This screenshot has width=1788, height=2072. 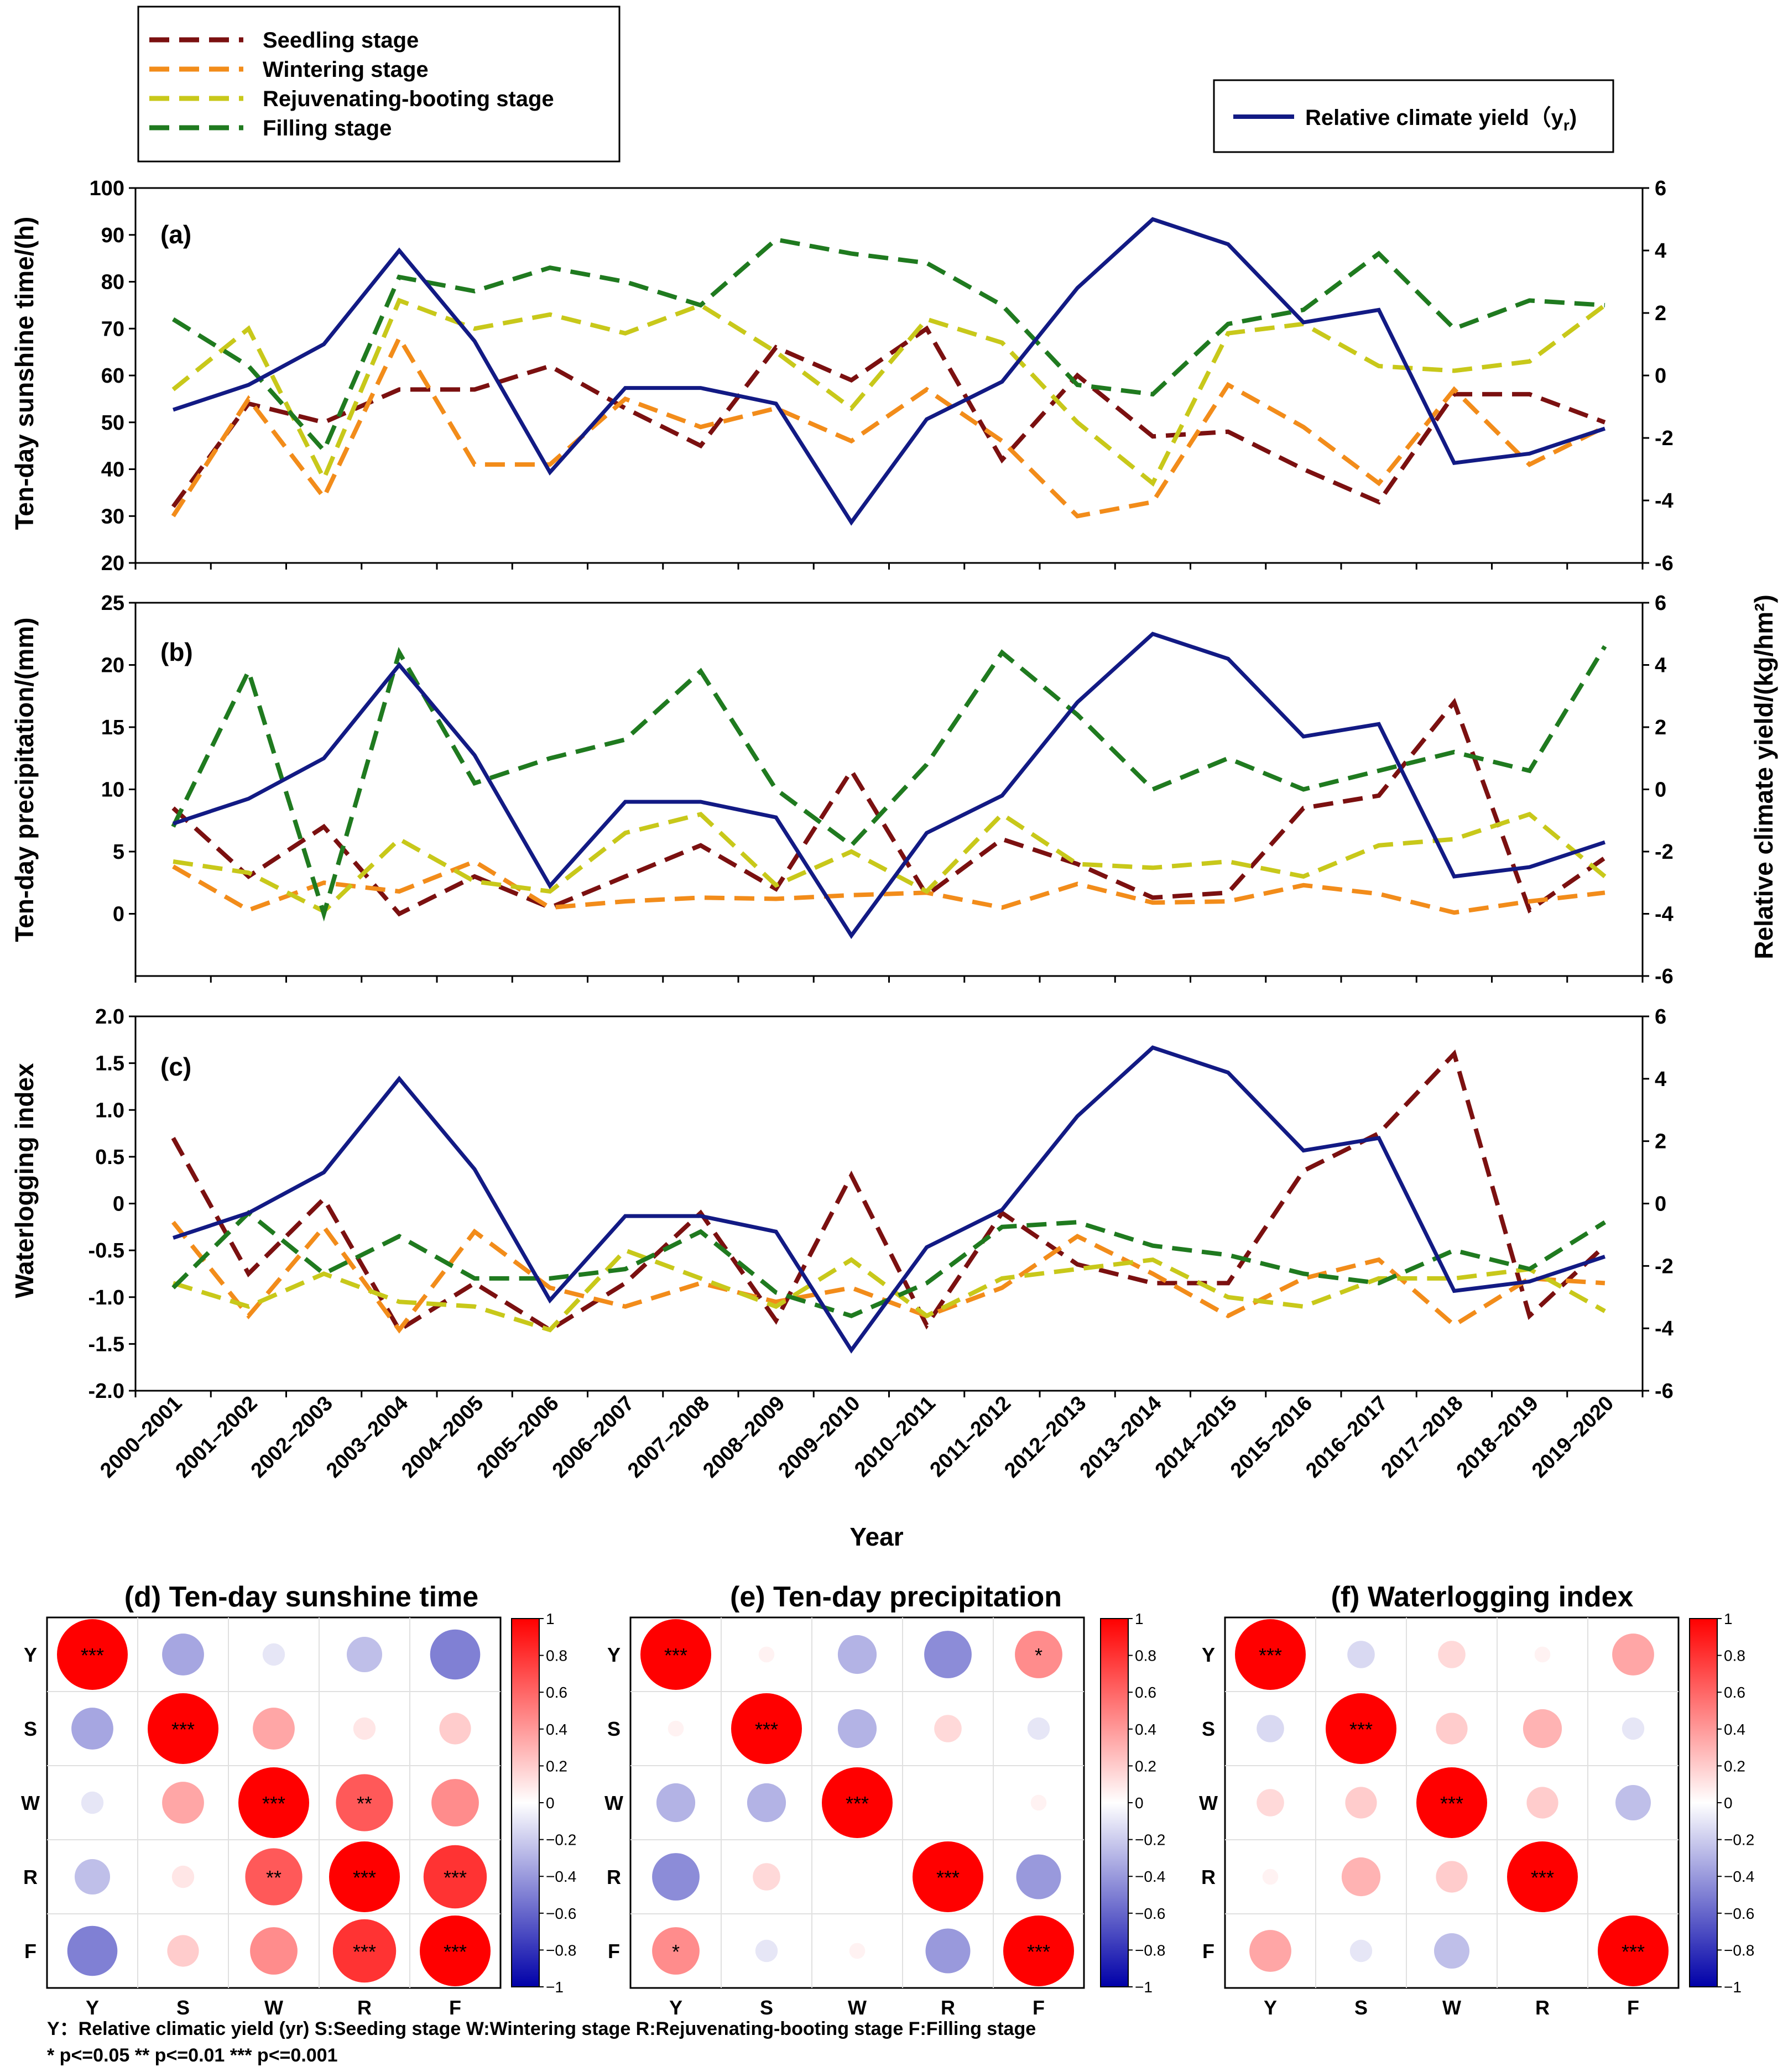 I want to click on left-tick-label: -1.5, so click(x=106, y=1344).